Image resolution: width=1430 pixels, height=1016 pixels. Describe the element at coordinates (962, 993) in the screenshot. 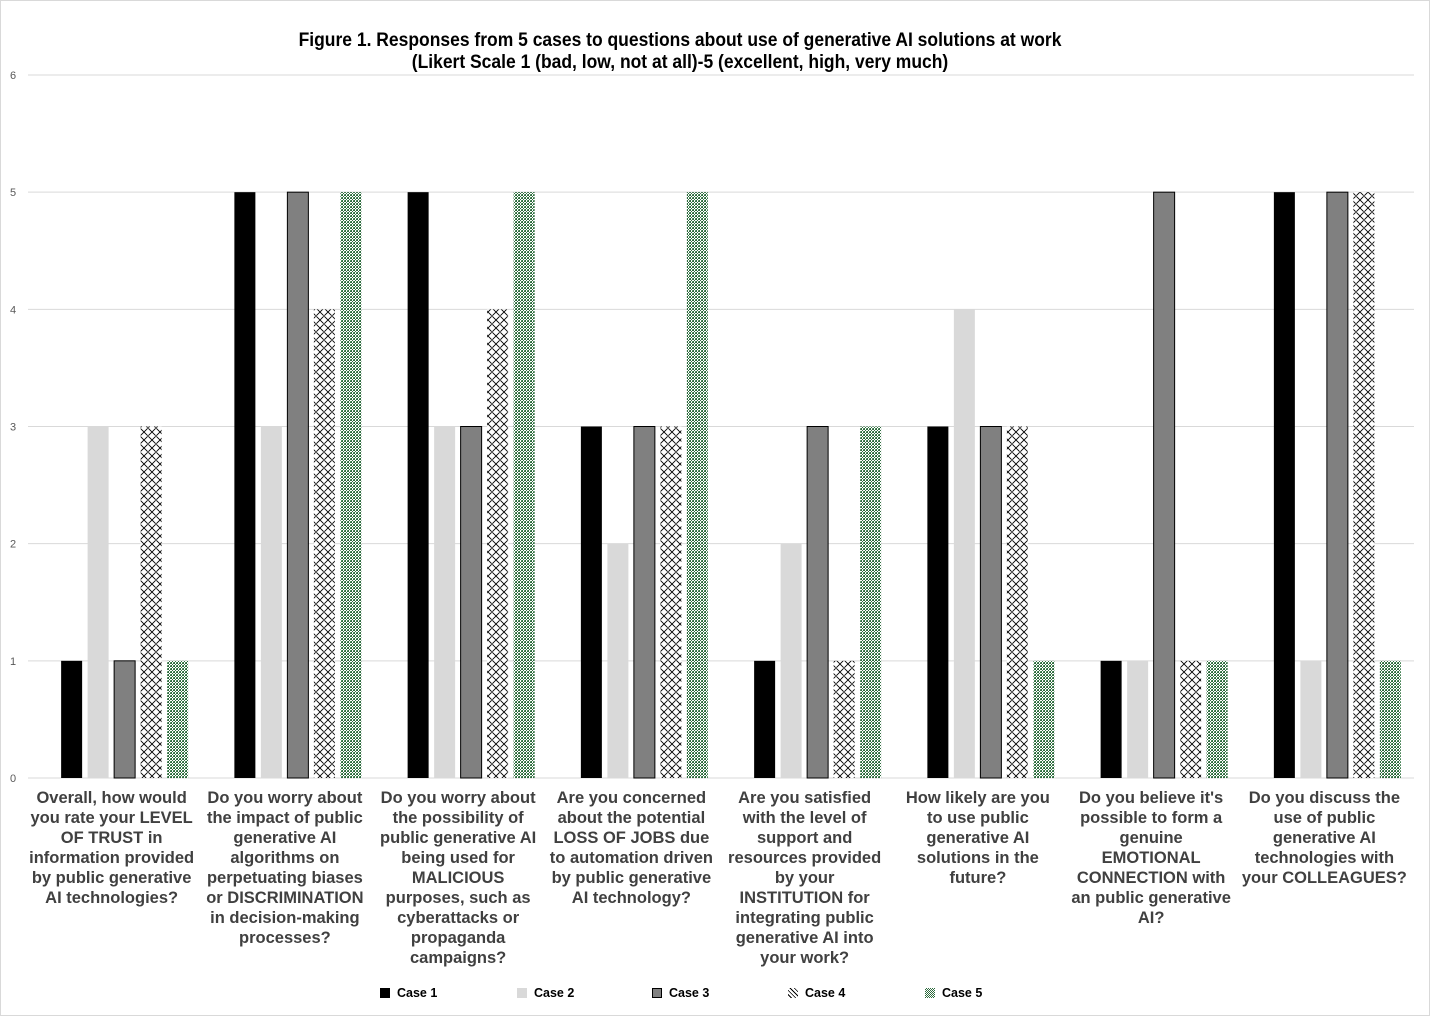

I see `legend-label: Case 5` at that location.